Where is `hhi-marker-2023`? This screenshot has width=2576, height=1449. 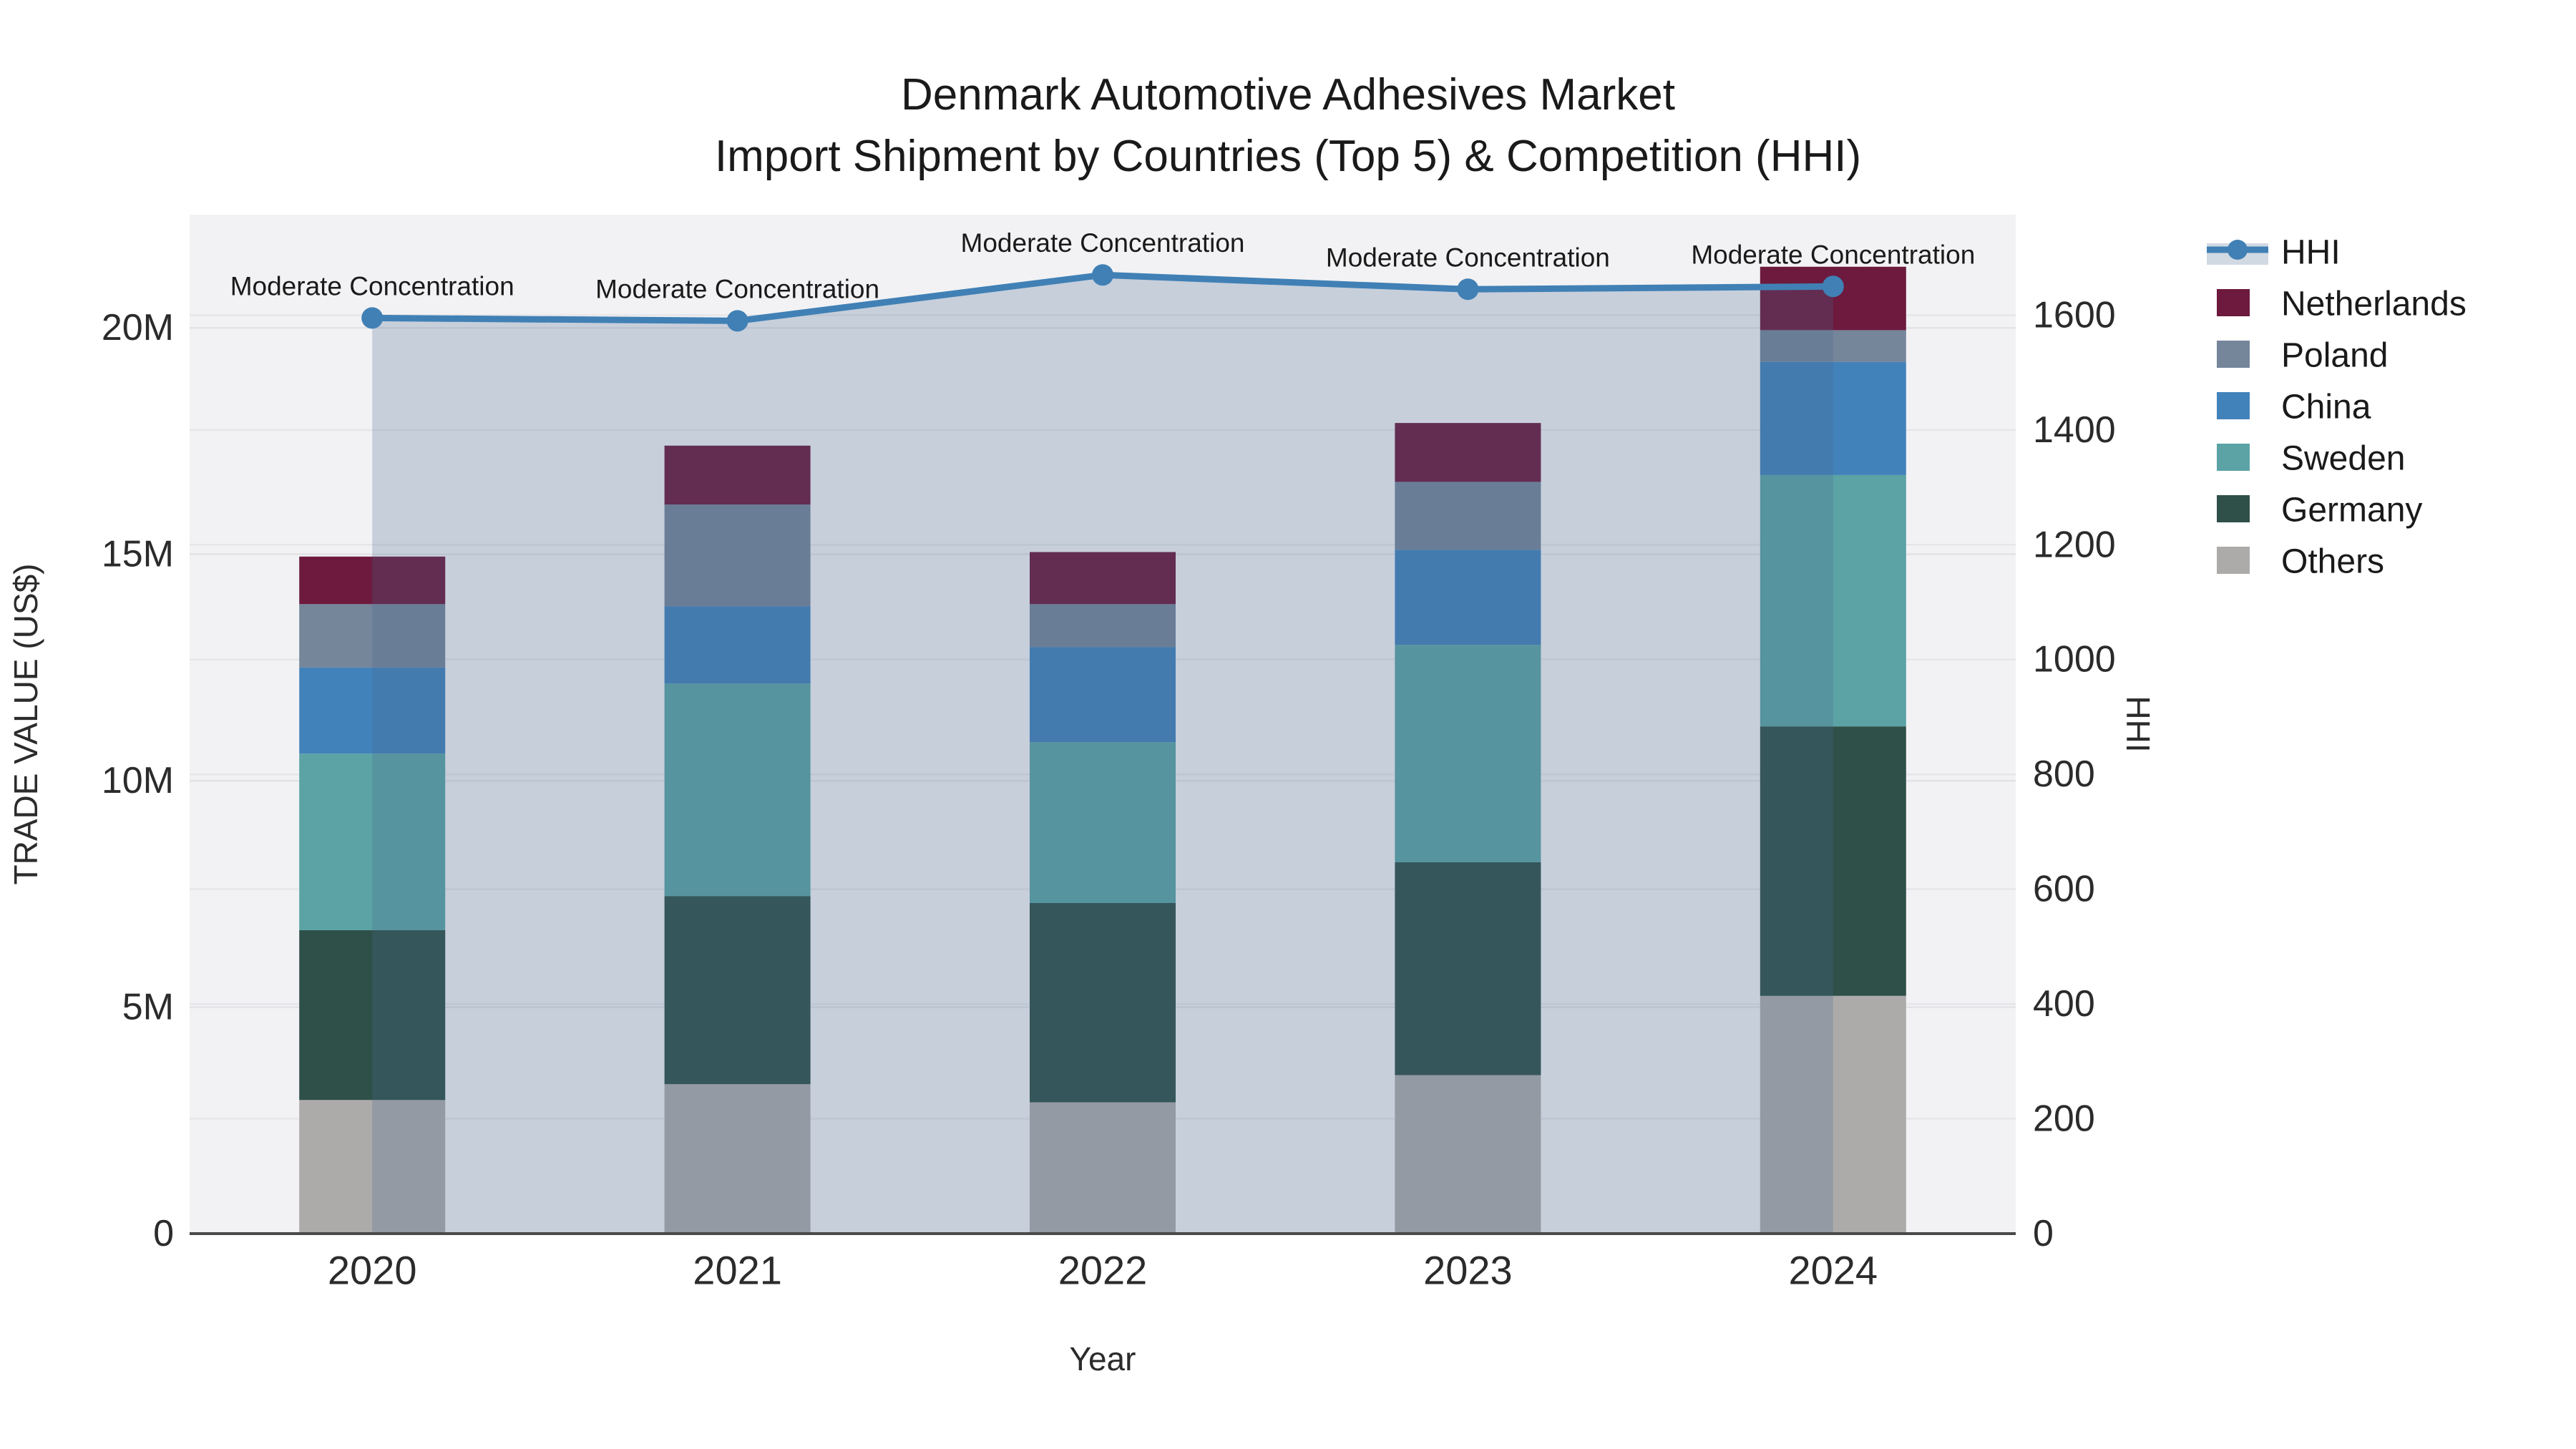
hhi-marker-2023 is located at coordinates (1468, 289).